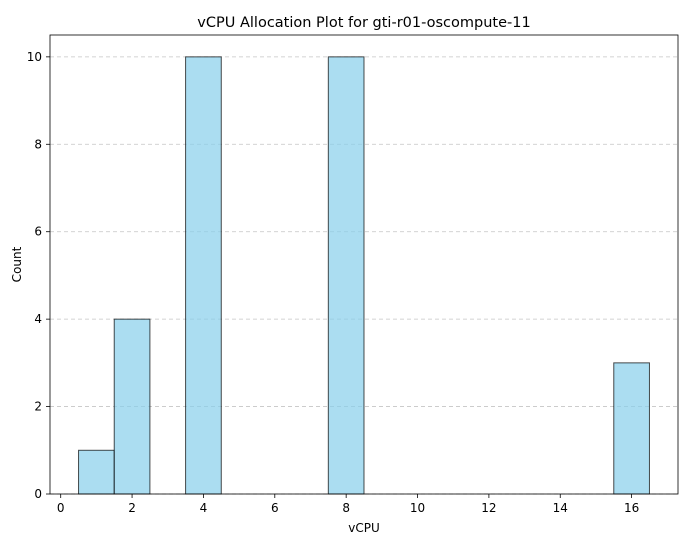 Image resolution: width=686 pixels, height=547 pixels. I want to click on y-tick-label: 0, so click(38, 494).